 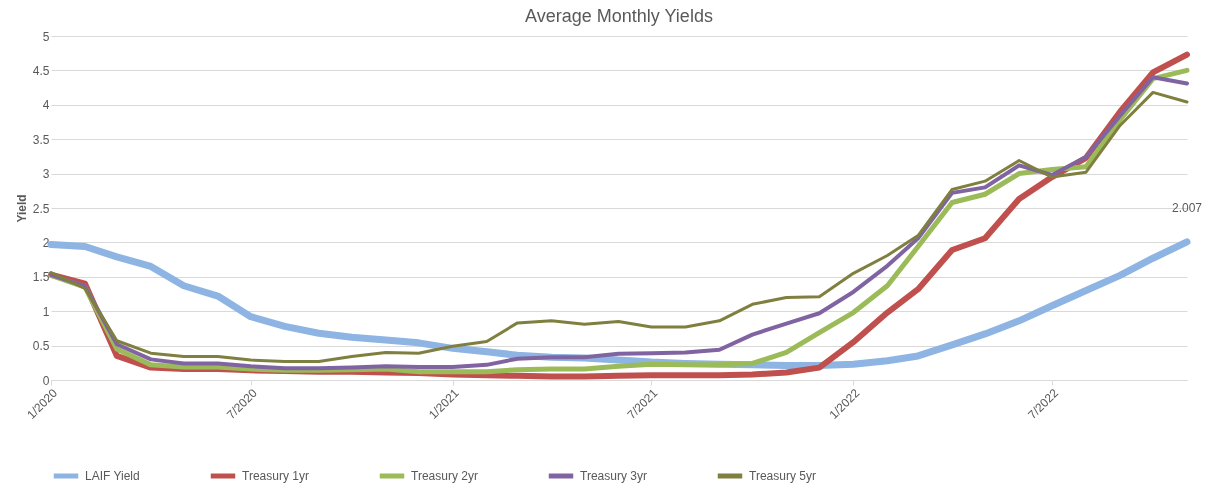 I want to click on y-tick-label: 5, so click(x=46, y=36).